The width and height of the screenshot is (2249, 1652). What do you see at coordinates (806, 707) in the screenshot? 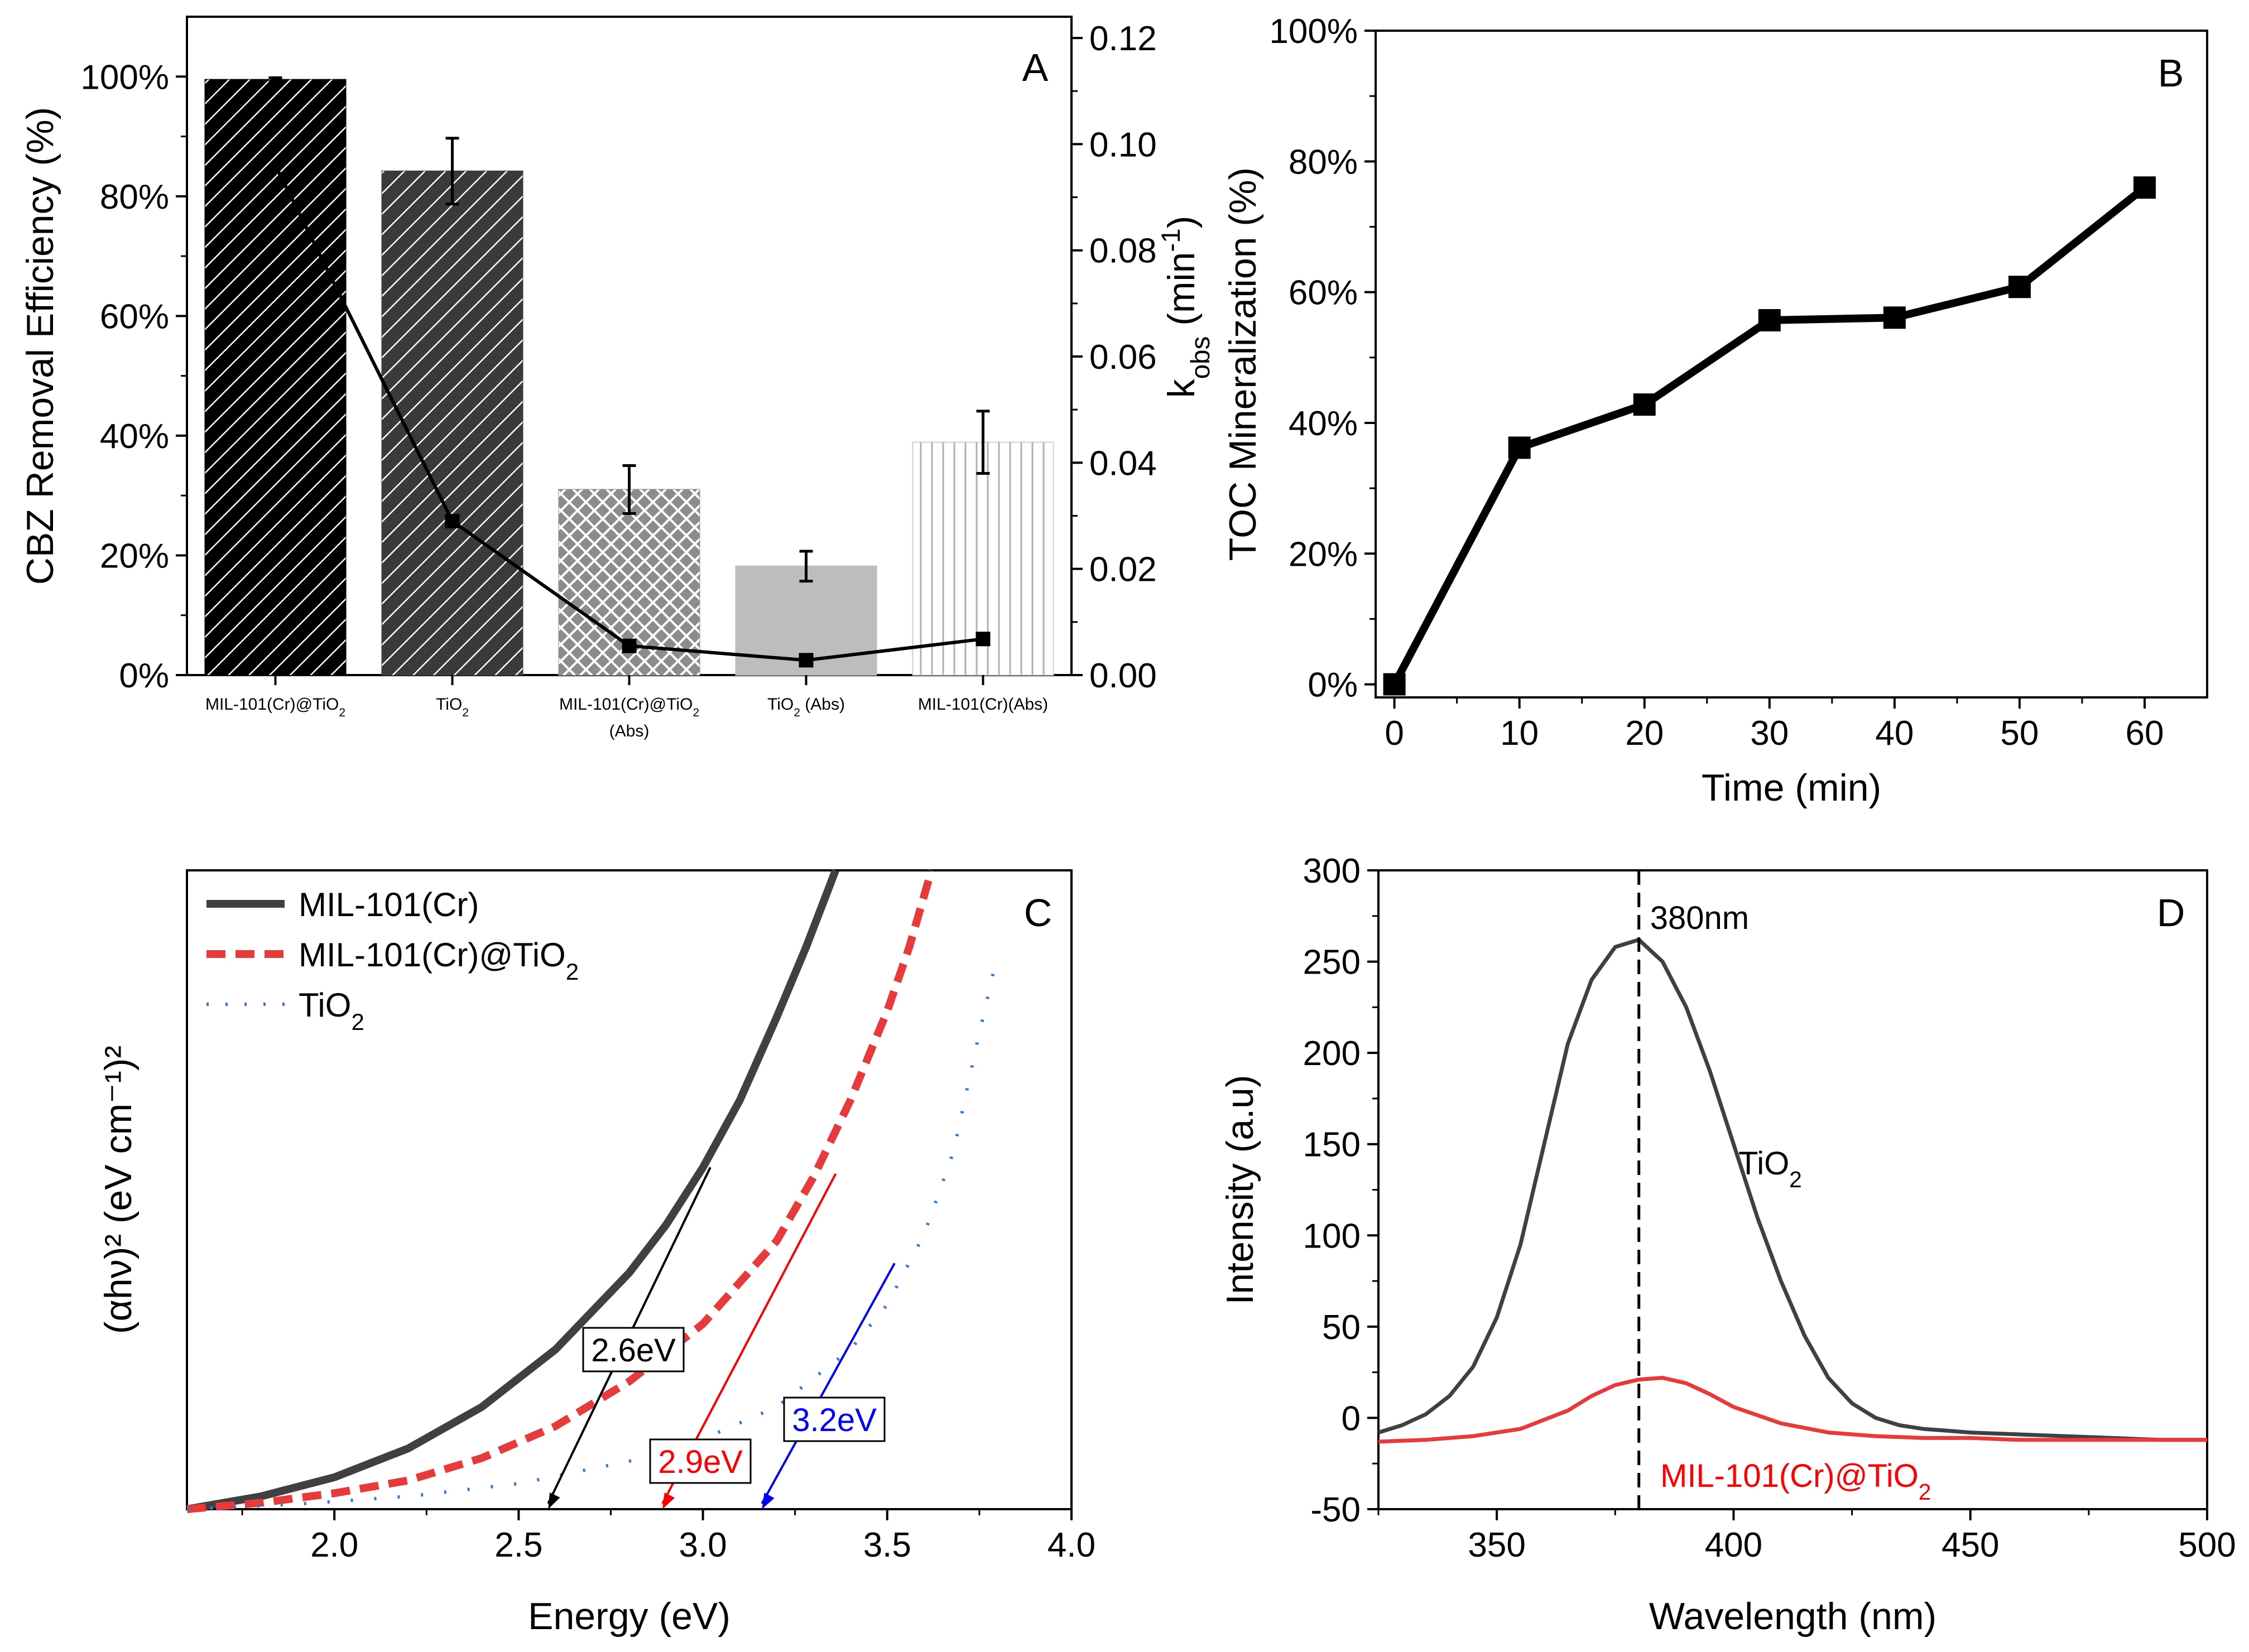
I see `x-tick-label: TiO2 (Abs)` at bounding box center [806, 707].